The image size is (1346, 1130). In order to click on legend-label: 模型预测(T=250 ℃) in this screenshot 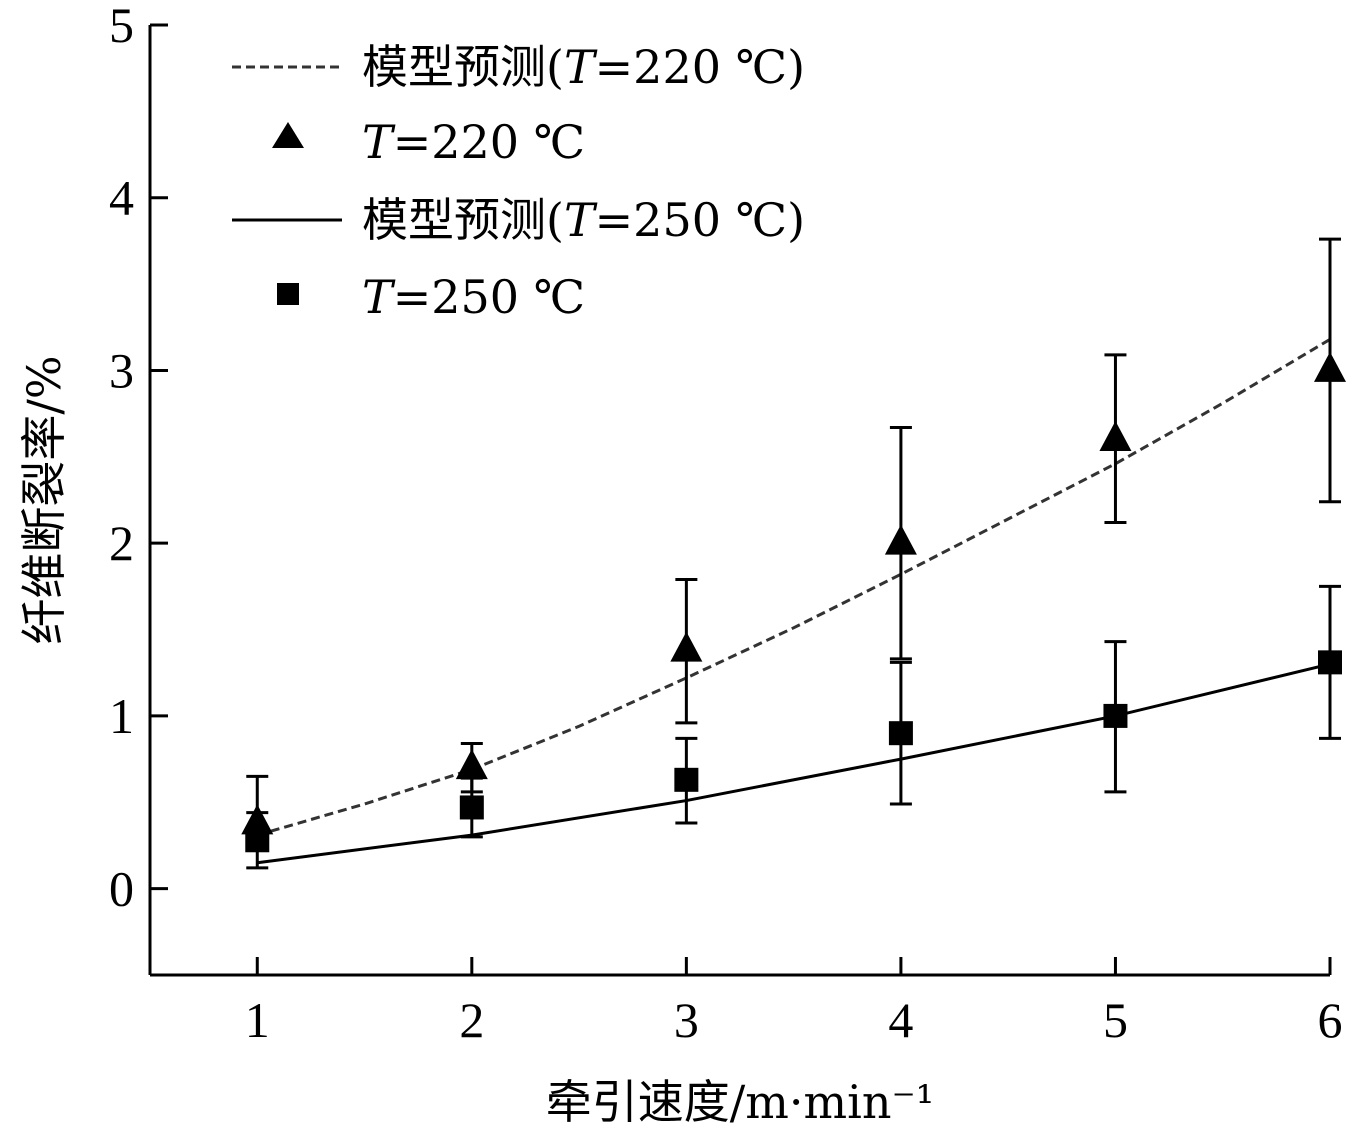, I will do `click(583, 220)`.